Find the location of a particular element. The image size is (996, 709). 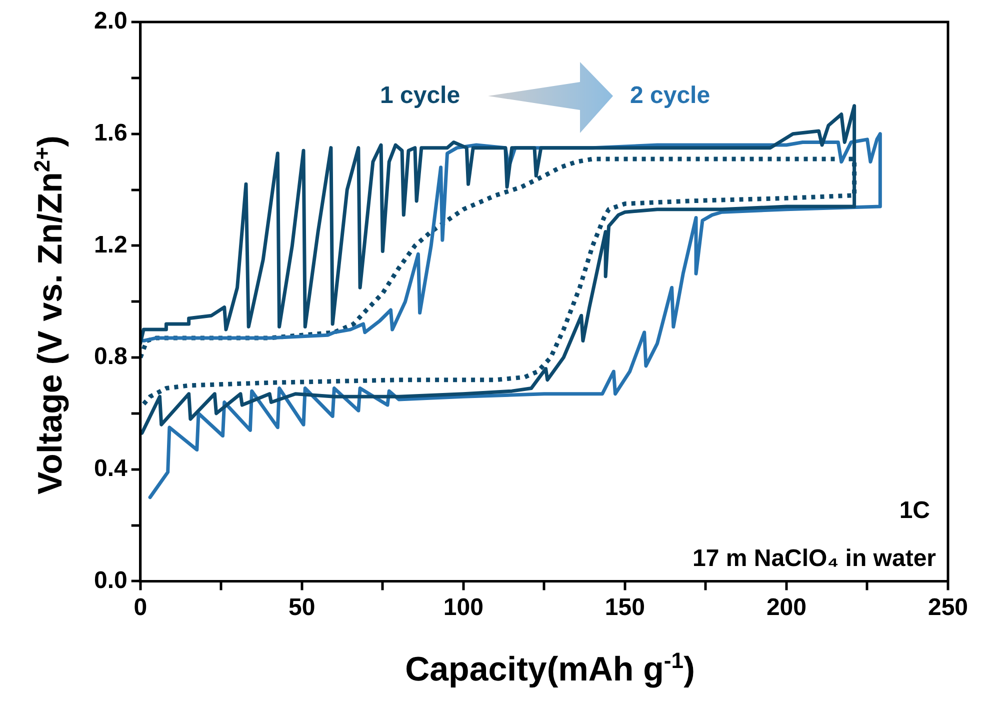

y-tick-label: 2.0 is located at coordinates (111, 21).